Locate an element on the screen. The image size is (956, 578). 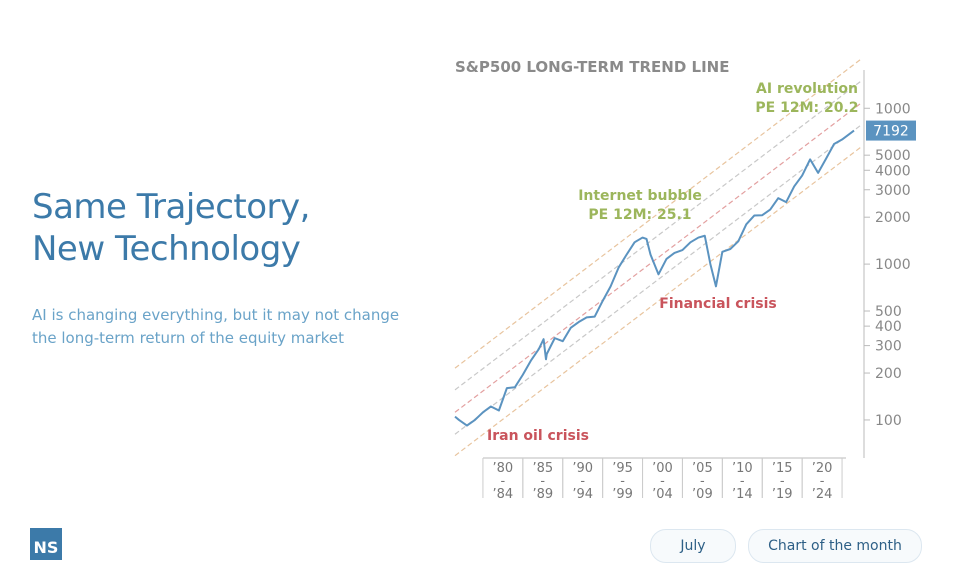
month-button: July is located at coordinates (693, 546).